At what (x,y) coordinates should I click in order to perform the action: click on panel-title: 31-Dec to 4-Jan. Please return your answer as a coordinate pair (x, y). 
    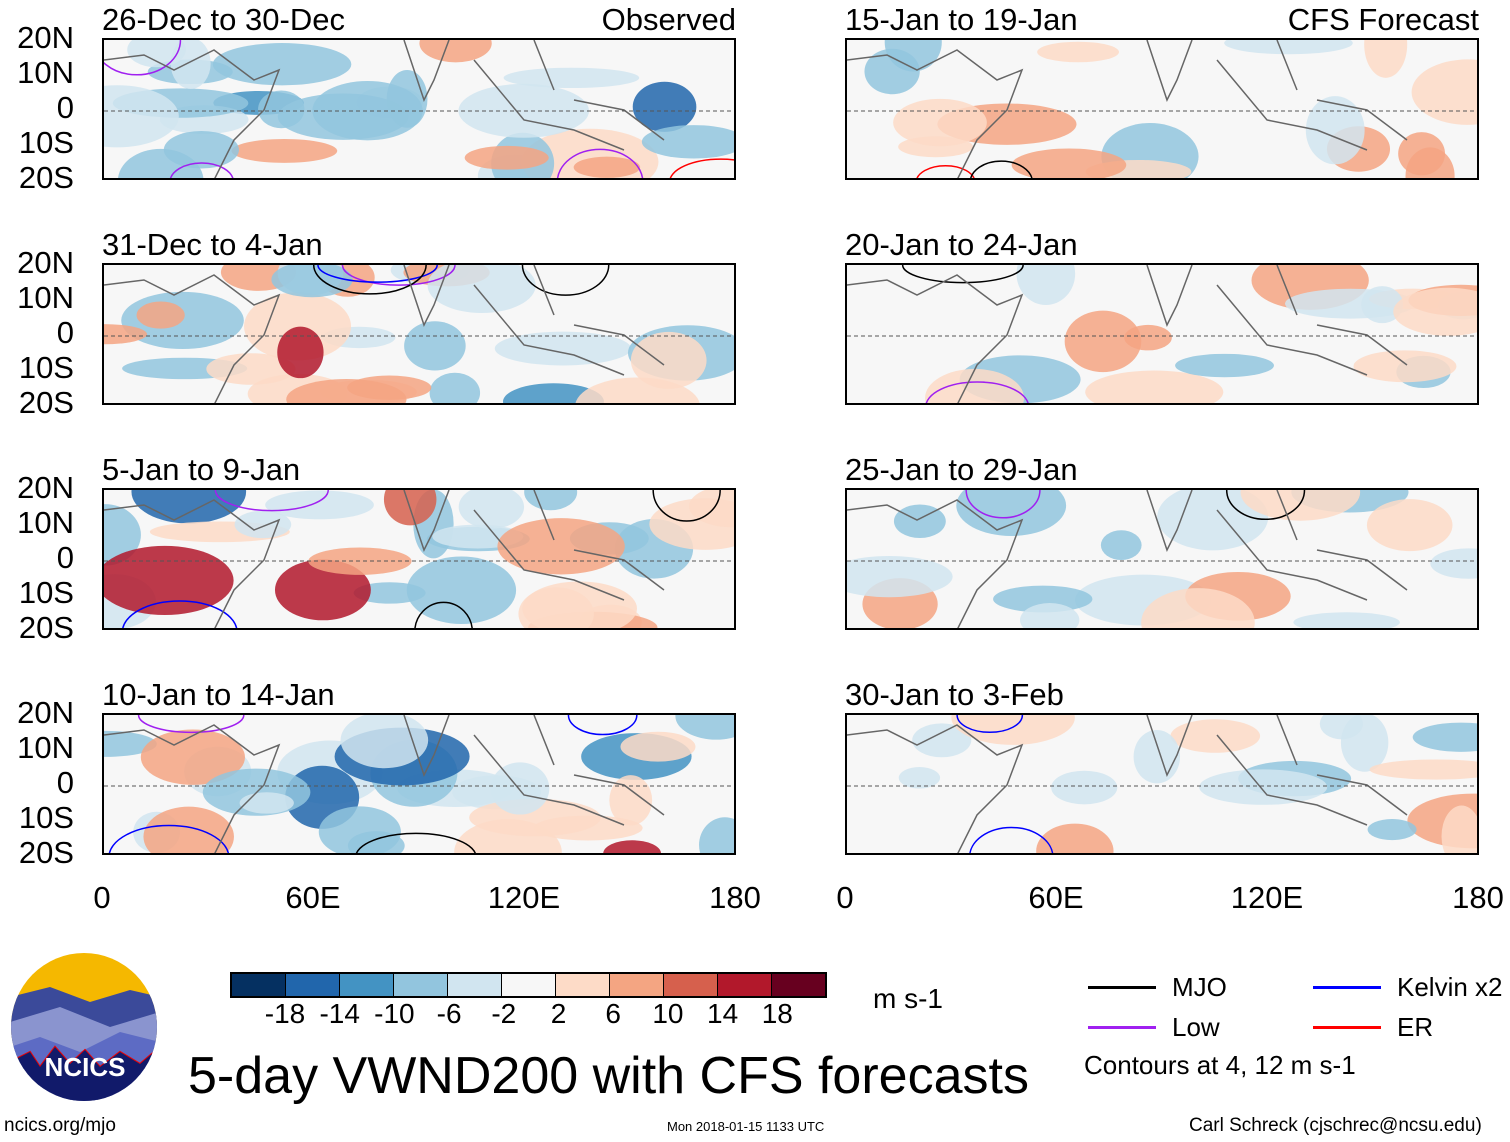
    Looking at the image, I should click on (212, 244).